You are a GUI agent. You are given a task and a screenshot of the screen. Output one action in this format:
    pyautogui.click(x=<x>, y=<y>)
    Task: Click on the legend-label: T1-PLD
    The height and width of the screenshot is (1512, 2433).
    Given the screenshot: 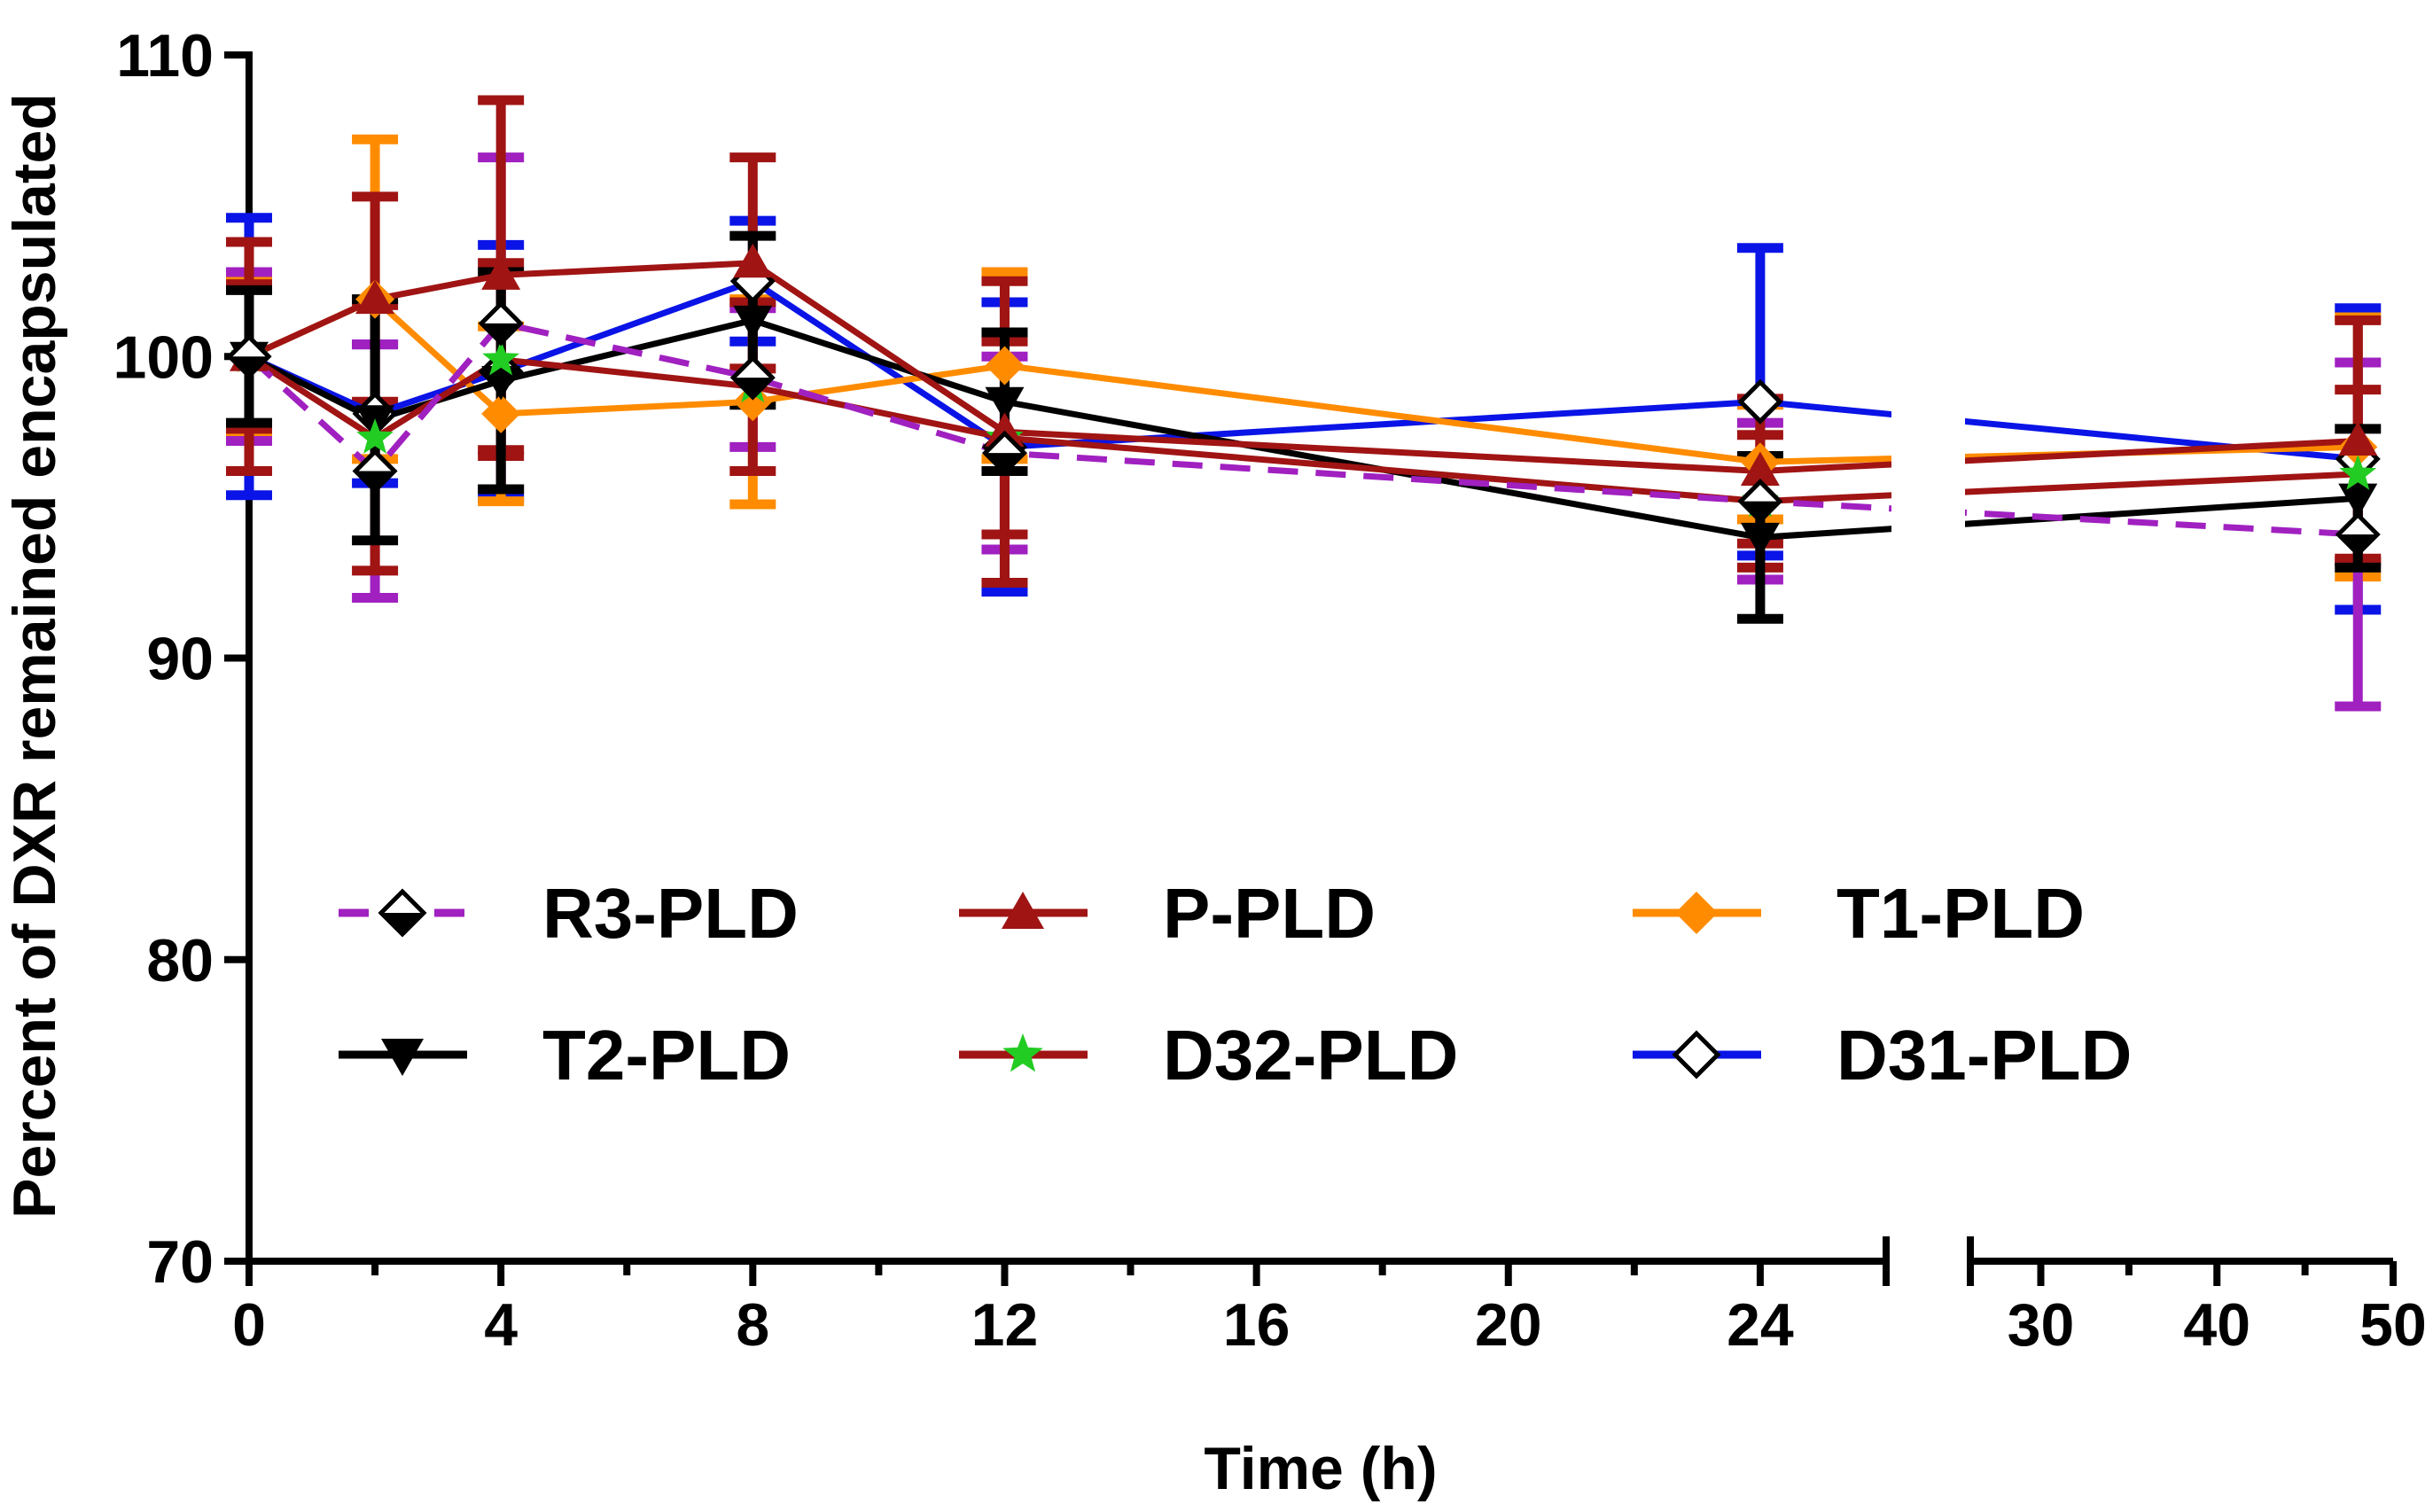 What is the action you would take?
    pyautogui.click(x=1960, y=914)
    